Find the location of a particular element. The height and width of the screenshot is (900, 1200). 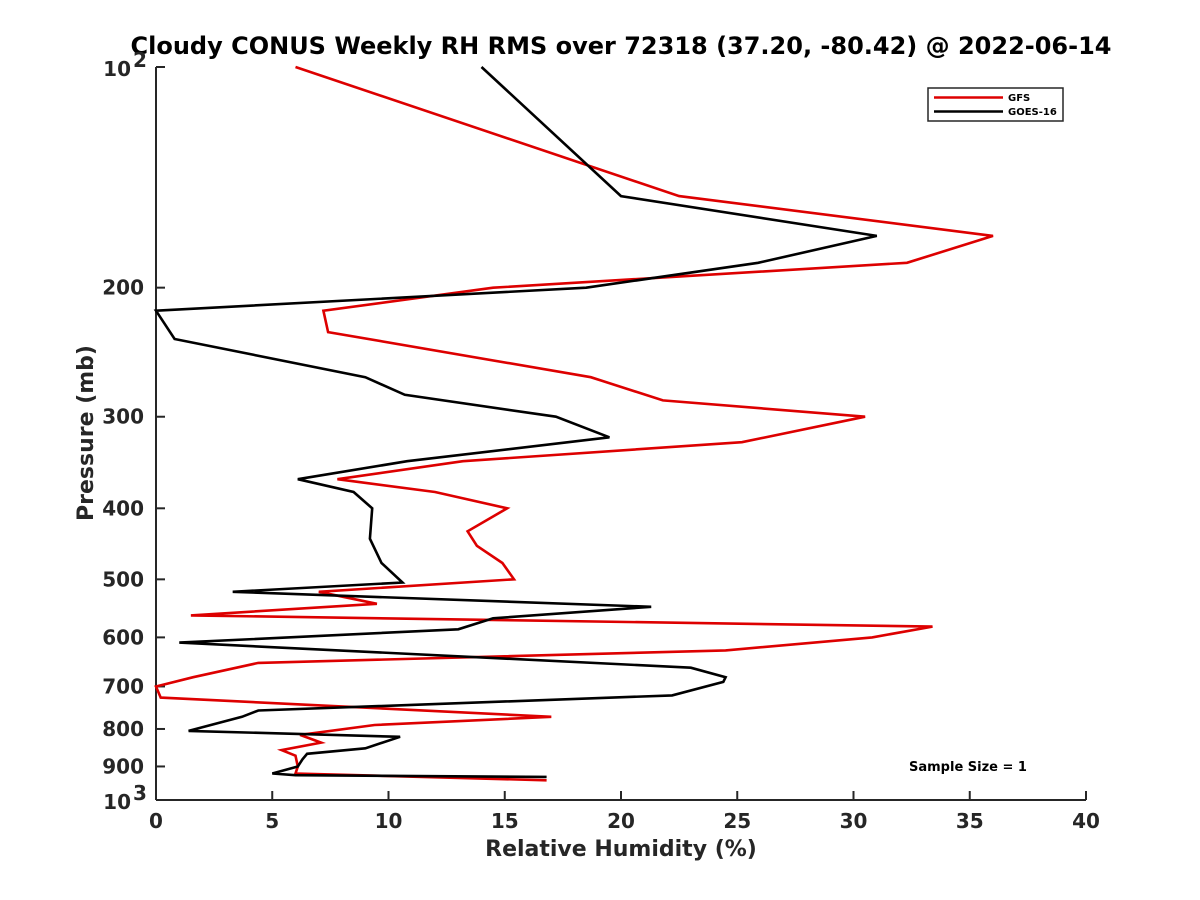

x-tick-label: 15 is located at coordinates (505, 821).